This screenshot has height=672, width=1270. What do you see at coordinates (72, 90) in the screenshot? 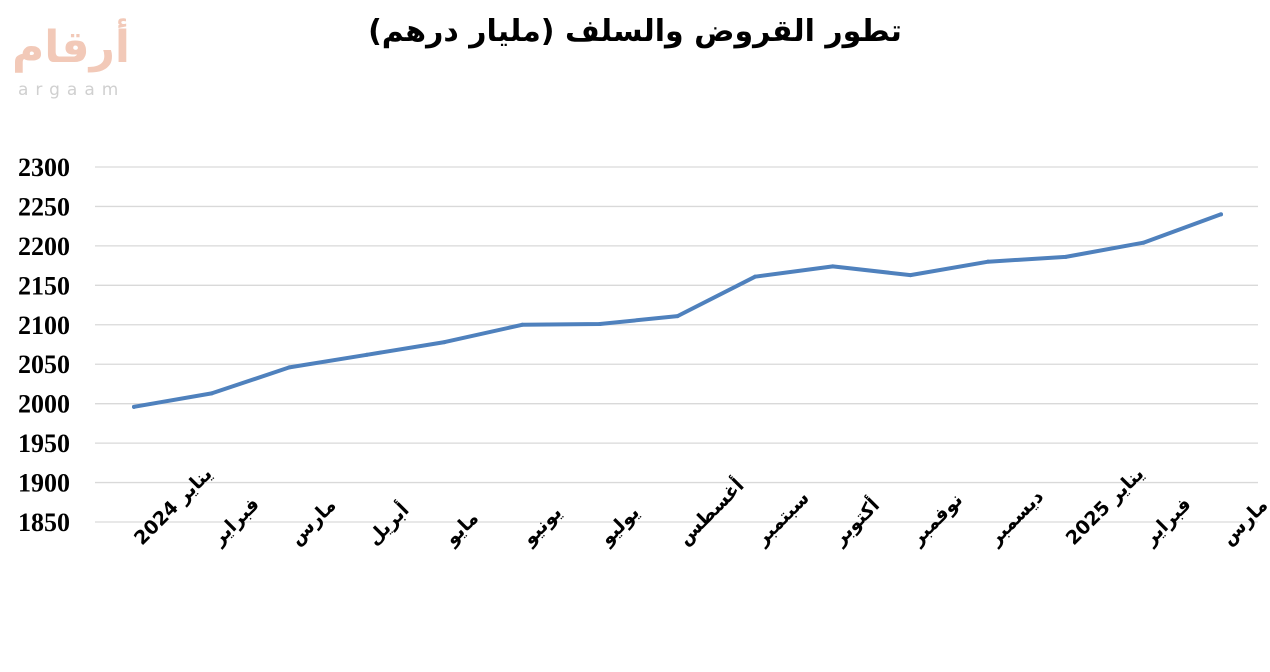
I see `logo-latin-text: argaam` at bounding box center [72, 90].